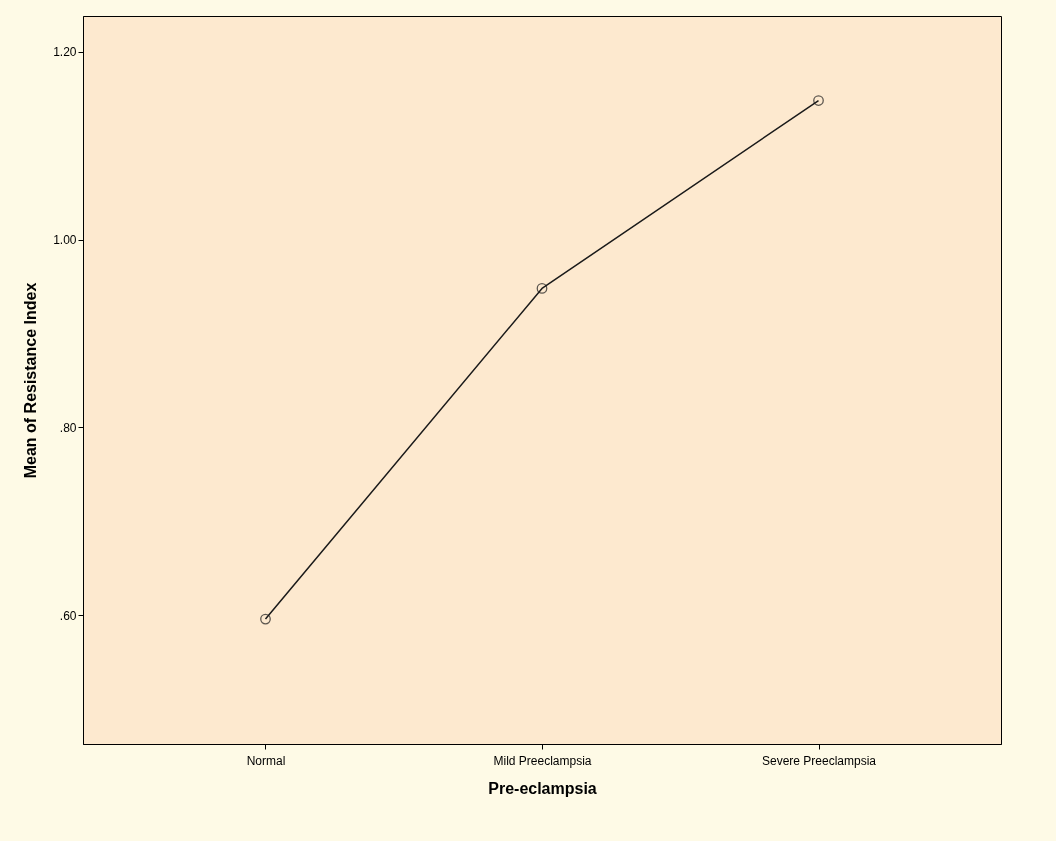  Describe the element at coordinates (68, 427) in the screenshot. I see `y-tick-label: .80` at that location.